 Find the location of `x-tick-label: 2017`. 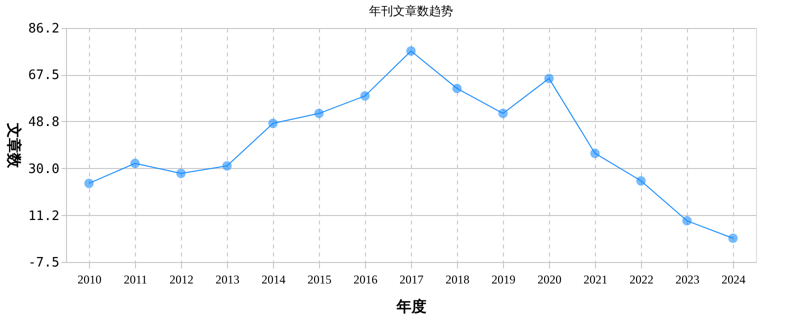

x-tick-label: 2017 is located at coordinates (412, 279).